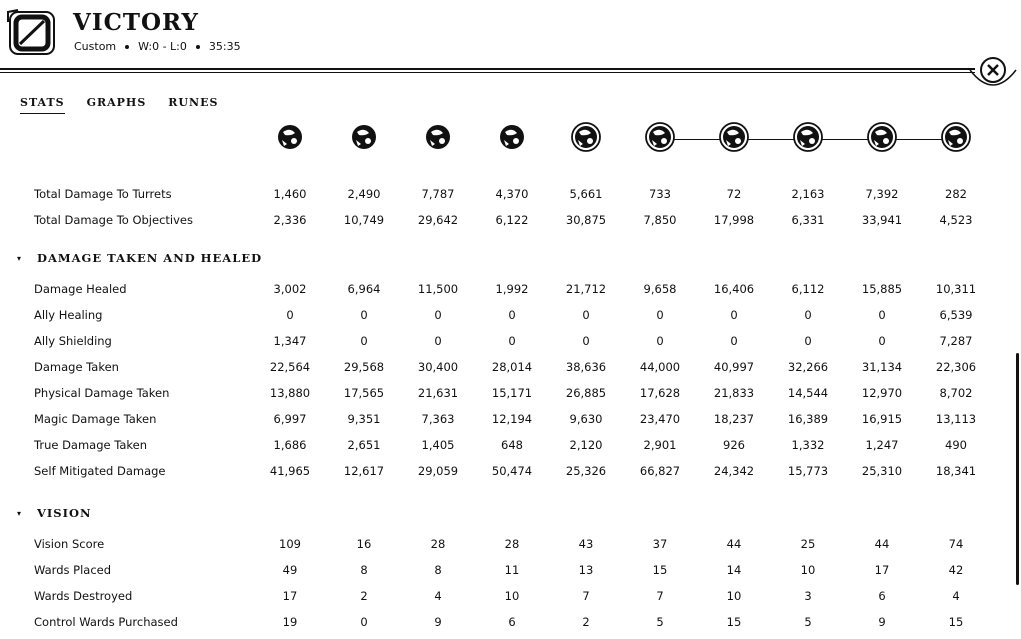 The image size is (1021, 639). What do you see at coordinates (734, 367) in the screenshot?
I see `stat-value: 40,997` at bounding box center [734, 367].